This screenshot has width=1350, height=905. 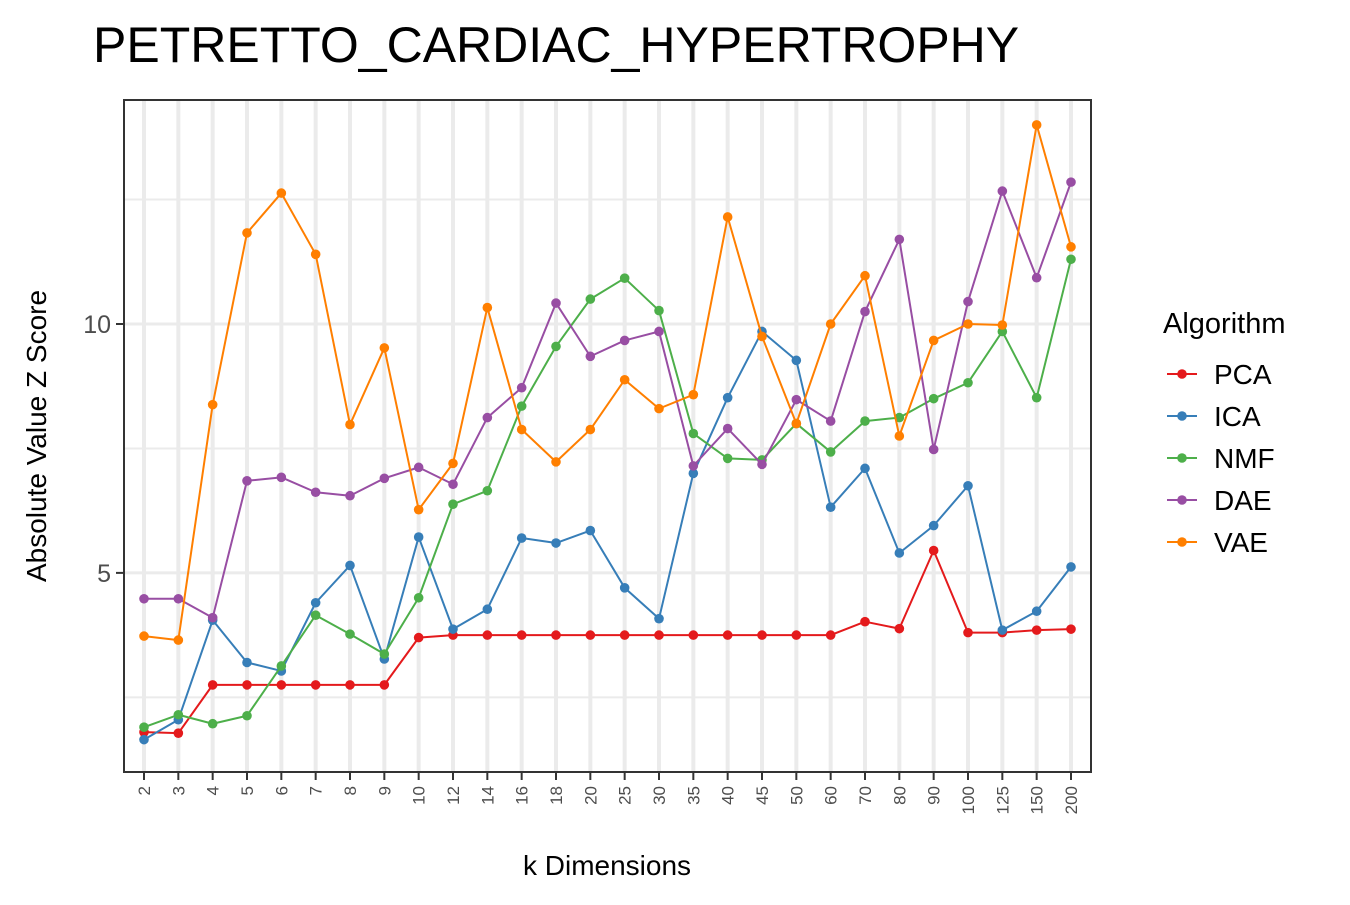 I want to click on x-tick-label: 14, so click(x=487, y=795).